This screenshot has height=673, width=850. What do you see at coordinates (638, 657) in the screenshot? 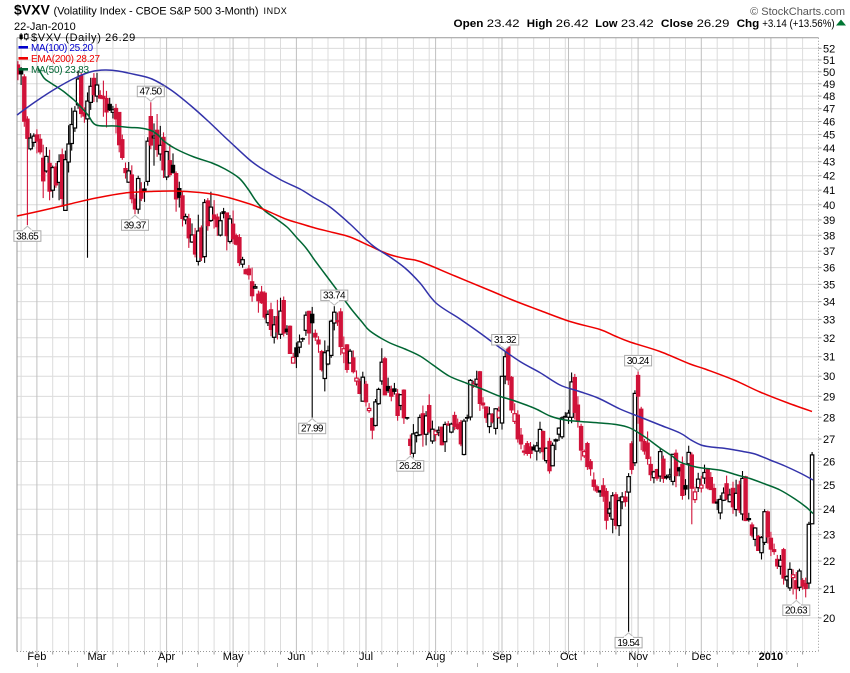
I see `svg-text: Nov` at bounding box center [638, 657].